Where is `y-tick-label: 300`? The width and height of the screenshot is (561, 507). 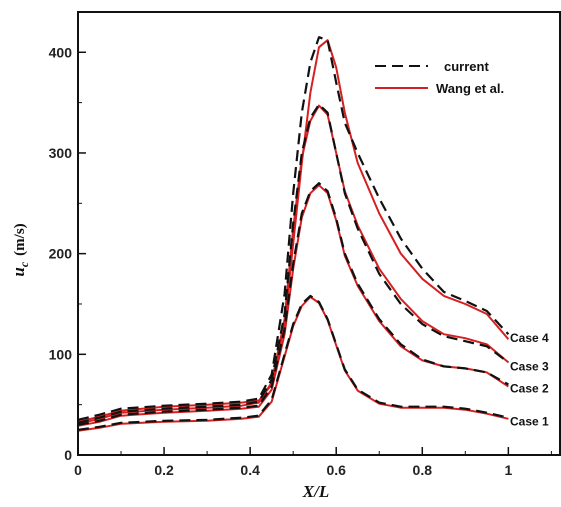 y-tick-label: 300 is located at coordinates (61, 153).